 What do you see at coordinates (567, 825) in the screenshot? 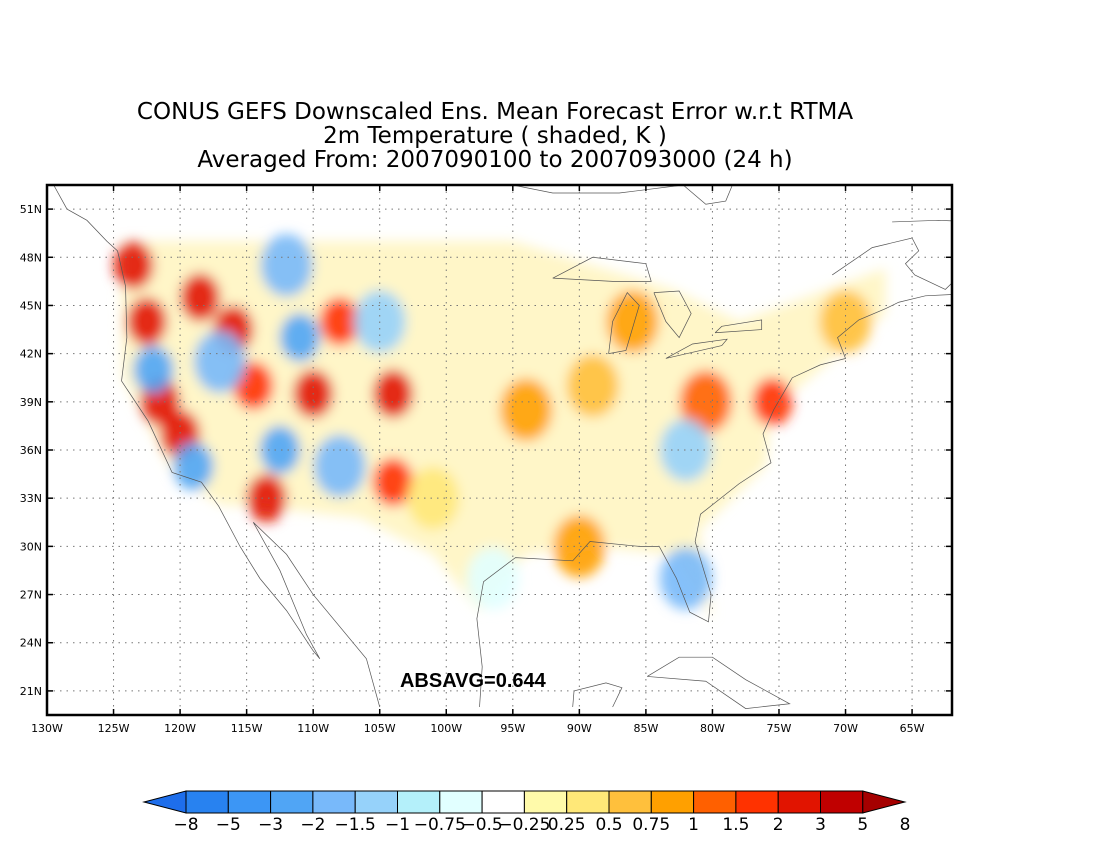
I see `colorbar-label: 0.25` at bounding box center [567, 825].